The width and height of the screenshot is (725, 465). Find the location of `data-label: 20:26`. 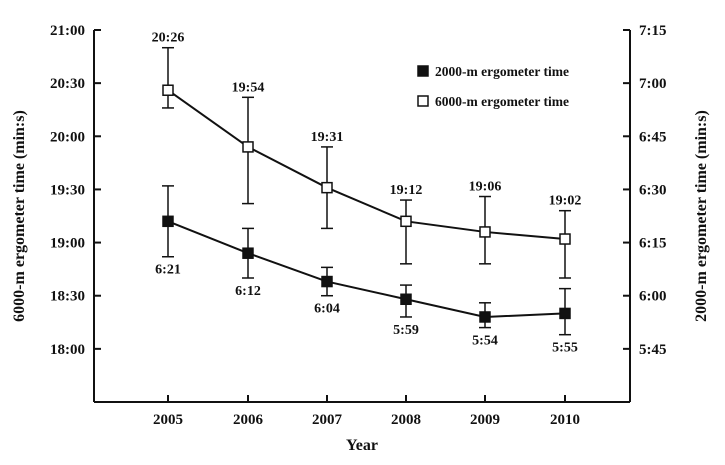

data-label: 20:26 is located at coordinates (168, 38).